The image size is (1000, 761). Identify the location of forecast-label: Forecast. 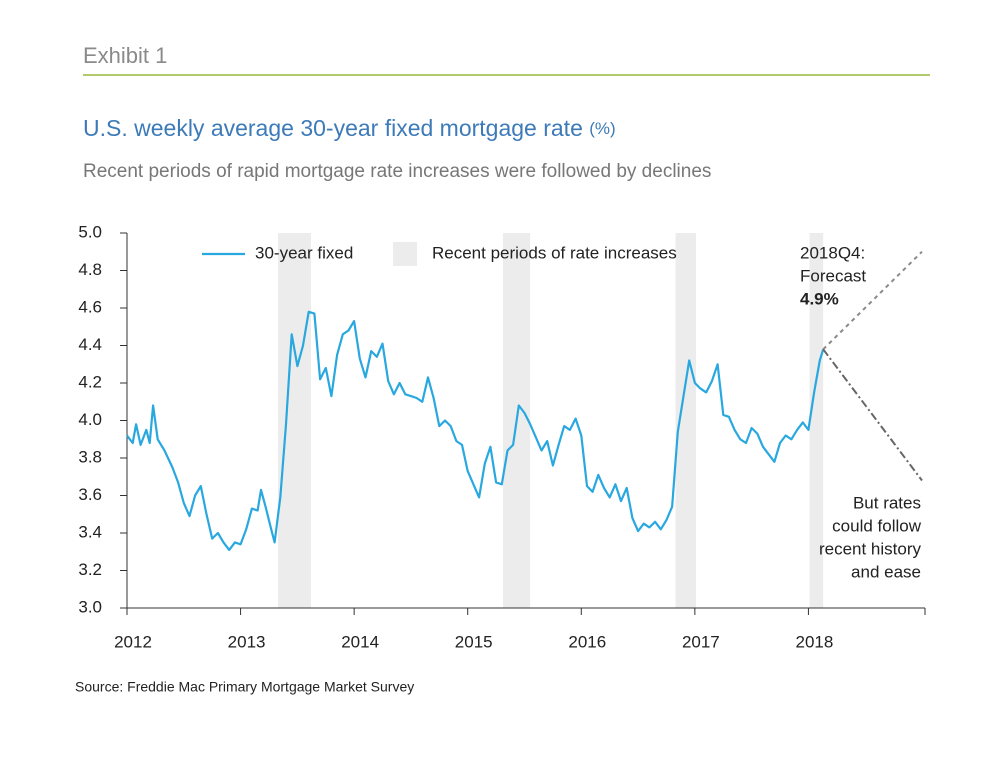
(833, 275).